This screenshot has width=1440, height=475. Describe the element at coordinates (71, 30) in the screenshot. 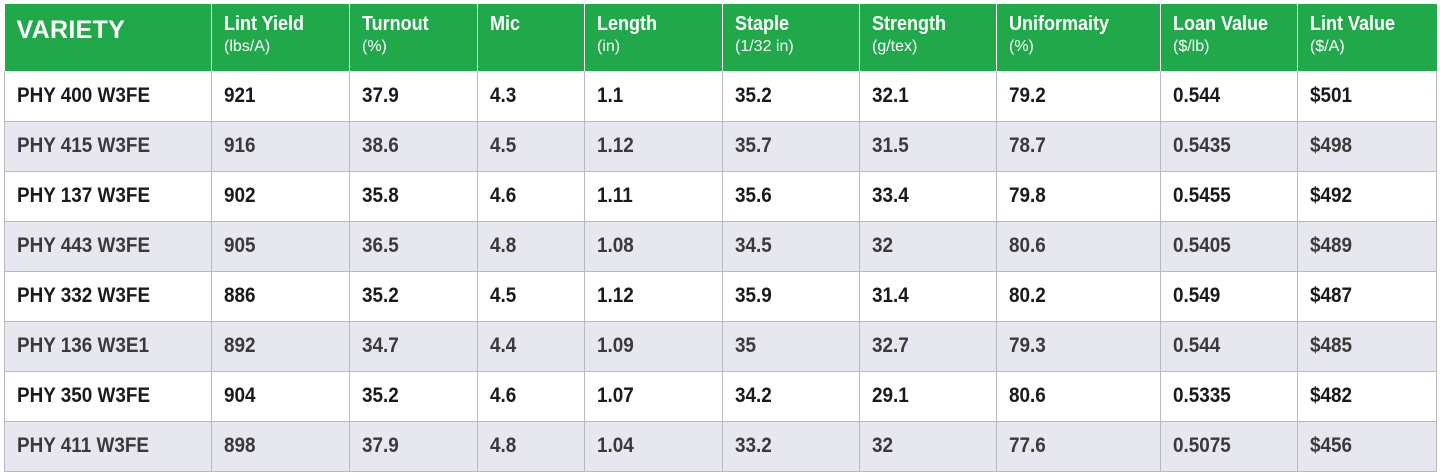

I see `column-header-title: VARIETY` at that location.